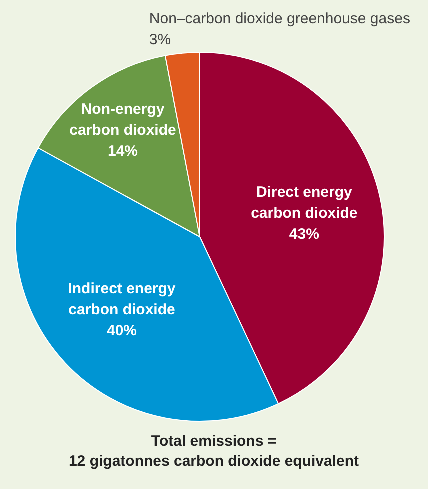 The image size is (428, 489). Describe the element at coordinates (123, 151) in the screenshot. I see `data-label: 14%` at that location.